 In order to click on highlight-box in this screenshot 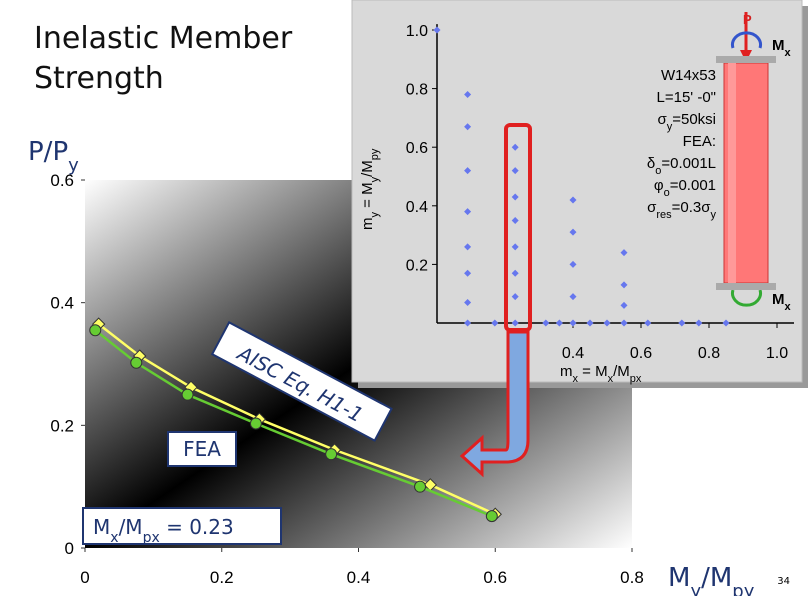, I will do `click(518, 227)`.